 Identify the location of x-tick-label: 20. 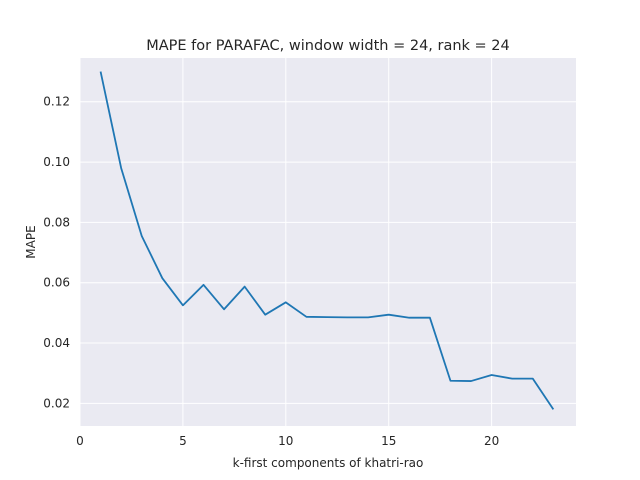
(491, 441).